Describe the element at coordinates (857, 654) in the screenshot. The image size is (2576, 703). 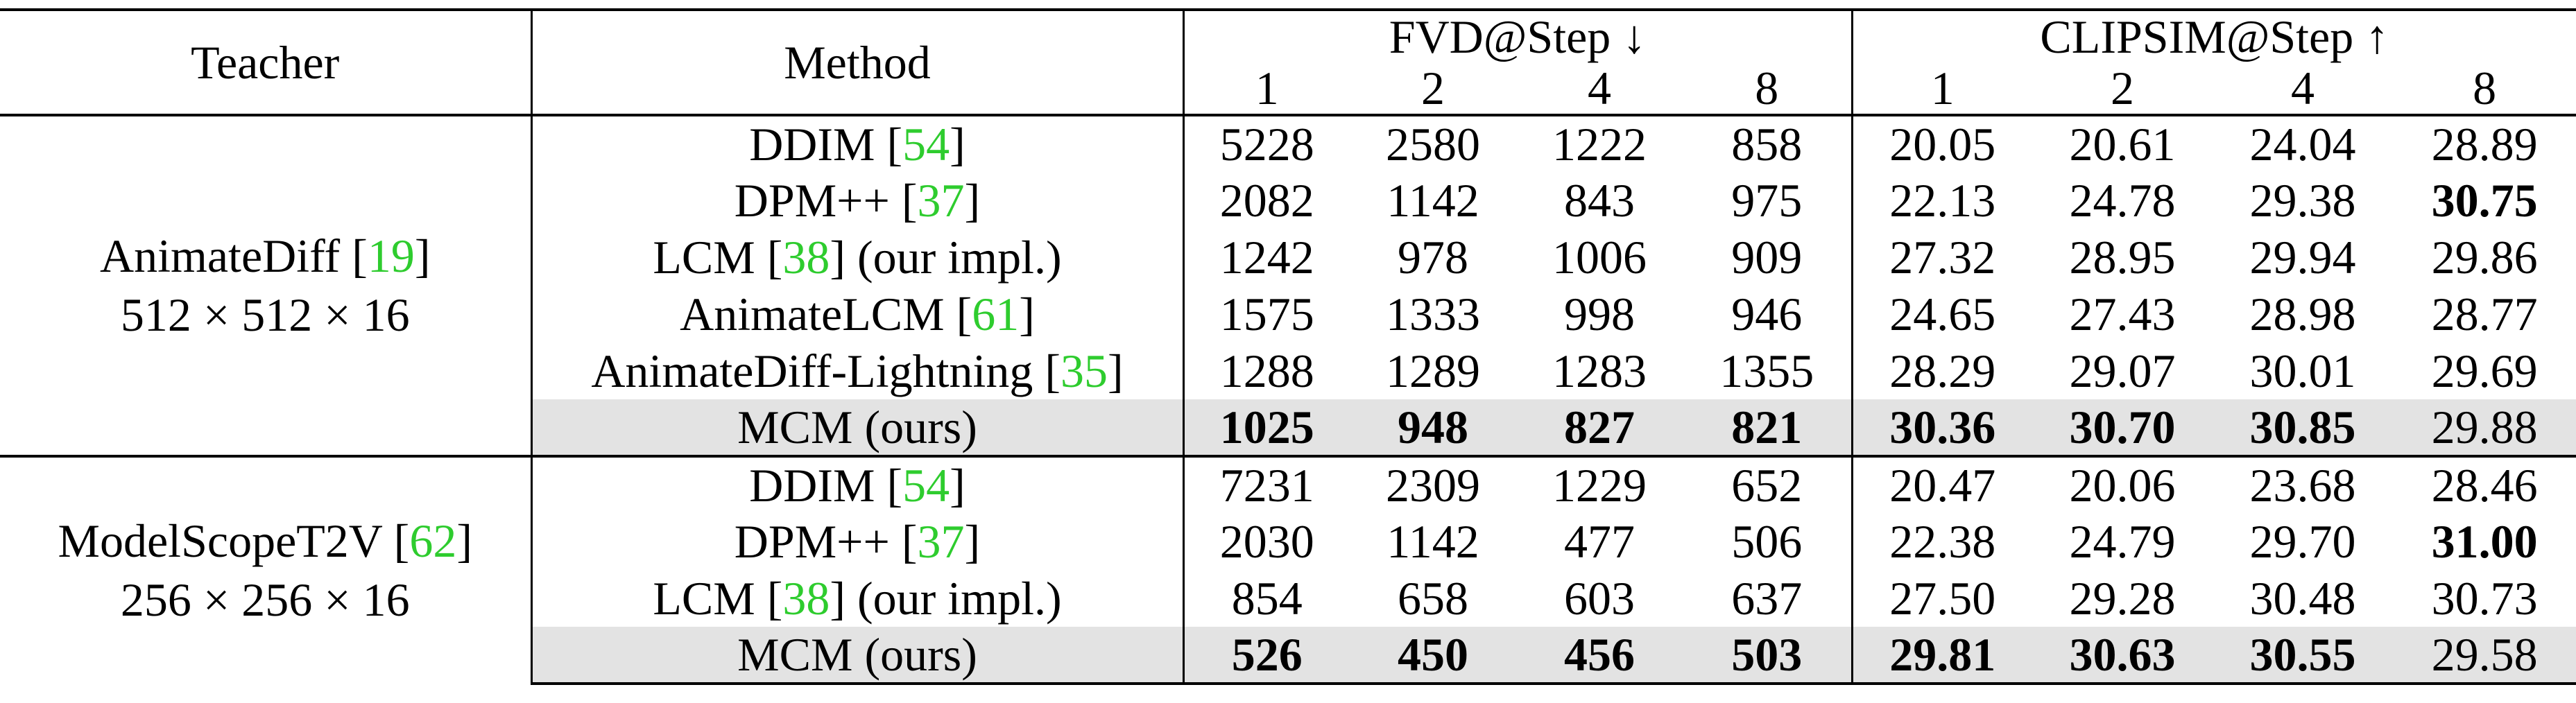
I see `method-name: MCM (ours)` at that location.